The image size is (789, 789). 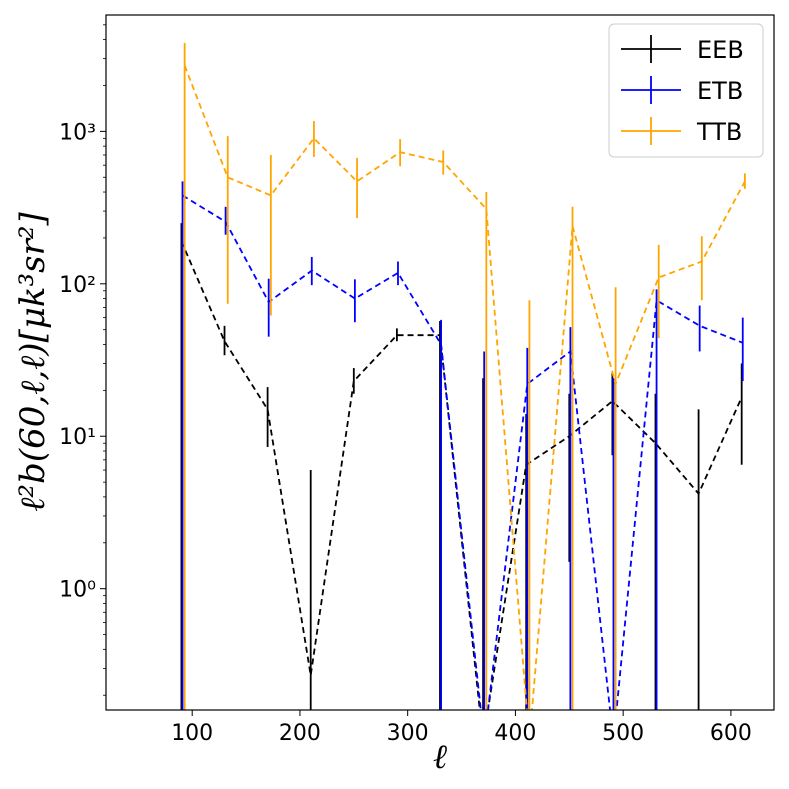 I want to click on legend-label-etb: ETB, so click(x=720, y=91).